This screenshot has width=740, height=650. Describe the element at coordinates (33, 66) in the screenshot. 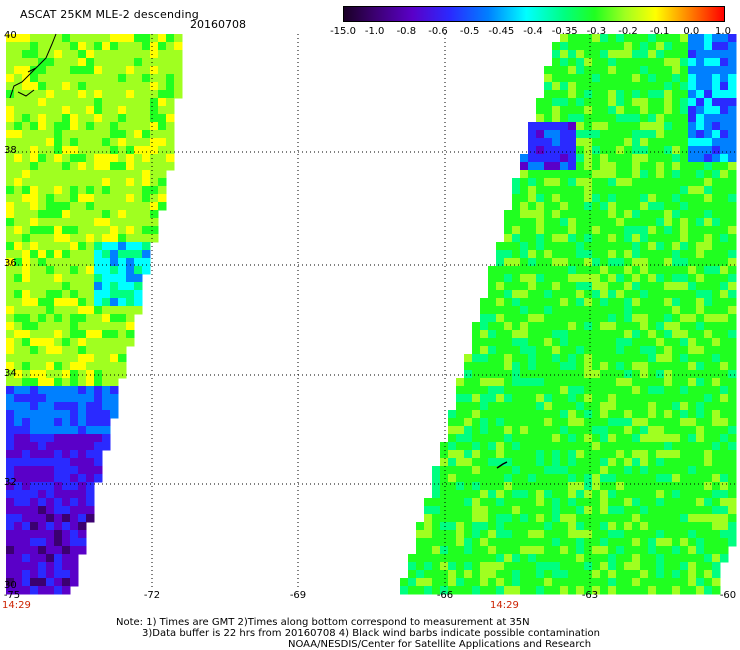

I see `coastline` at that location.